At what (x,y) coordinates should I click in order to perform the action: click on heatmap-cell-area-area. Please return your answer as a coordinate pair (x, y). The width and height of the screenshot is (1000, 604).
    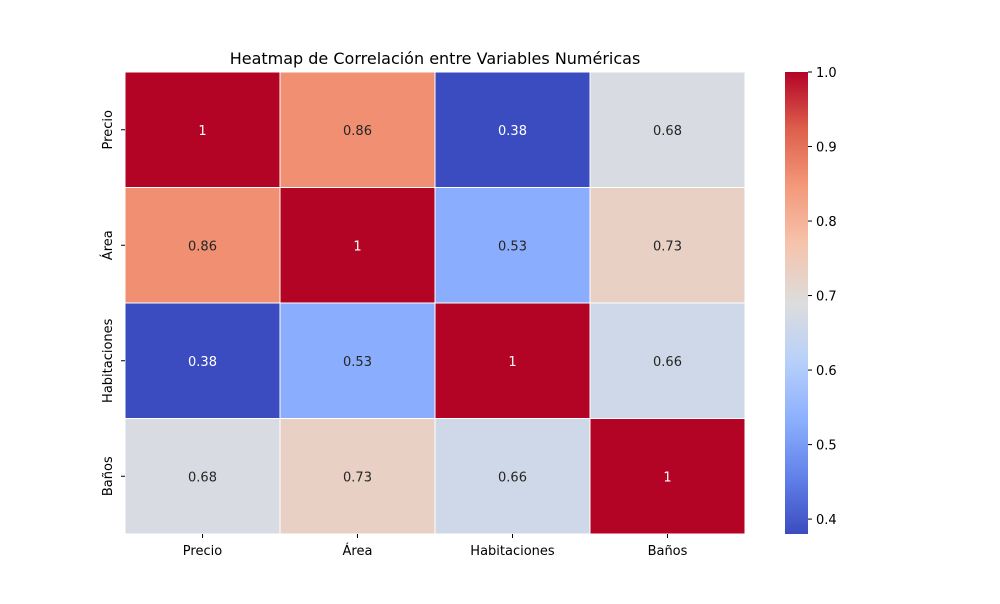
    Looking at the image, I should click on (357, 245).